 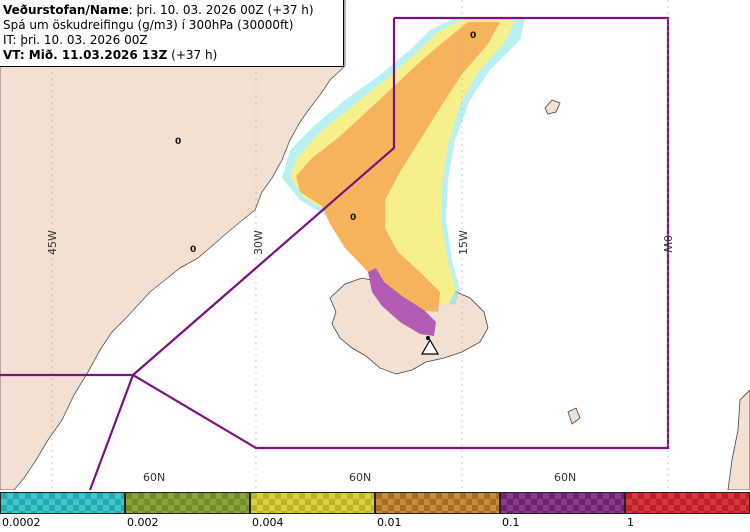 What do you see at coordinates (258, 242) in the screenshot?
I see `meridian-label-30w: 30W` at bounding box center [258, 242].